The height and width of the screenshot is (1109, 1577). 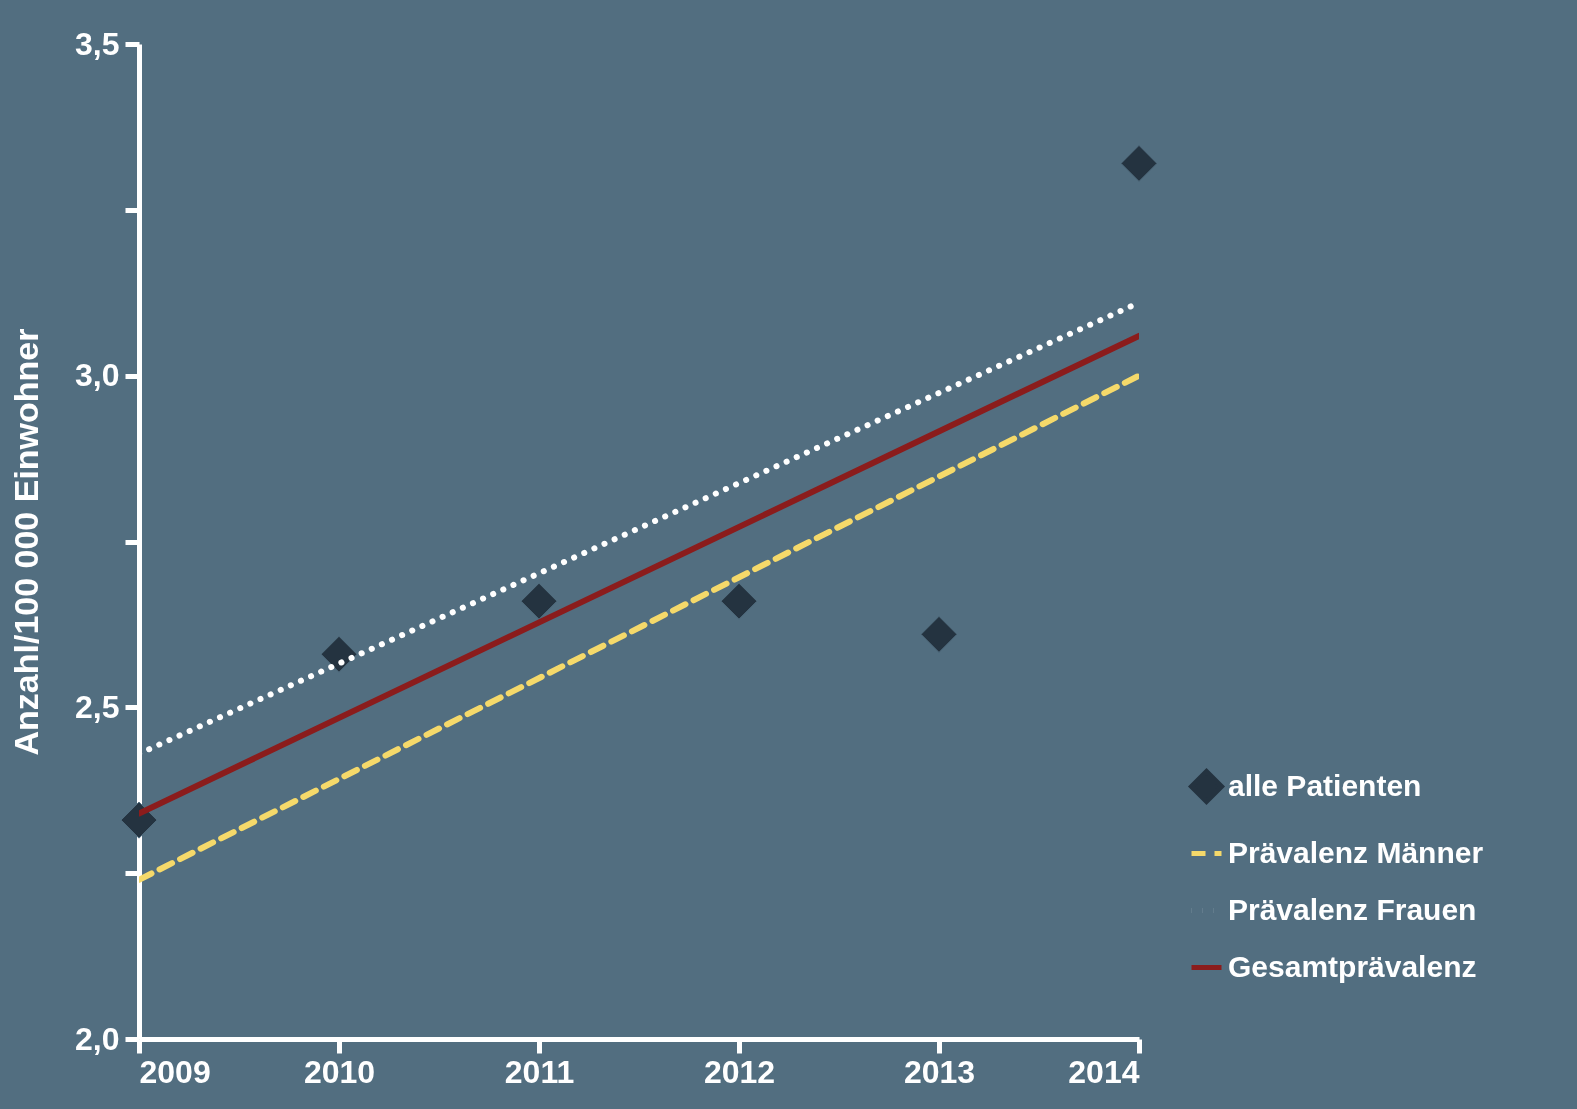 I want to click on legend-label: Gesamtprävalenz, so click(x=1352, y=966).